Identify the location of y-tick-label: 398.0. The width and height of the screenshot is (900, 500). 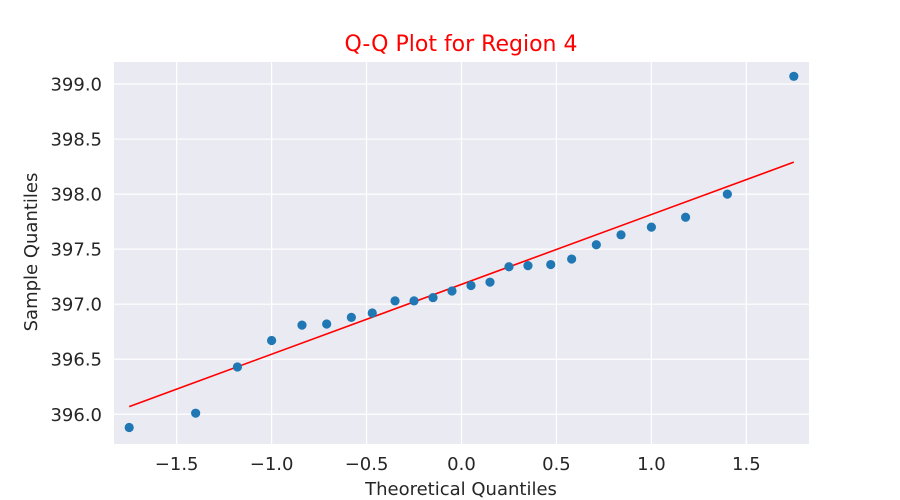
(76, 195).